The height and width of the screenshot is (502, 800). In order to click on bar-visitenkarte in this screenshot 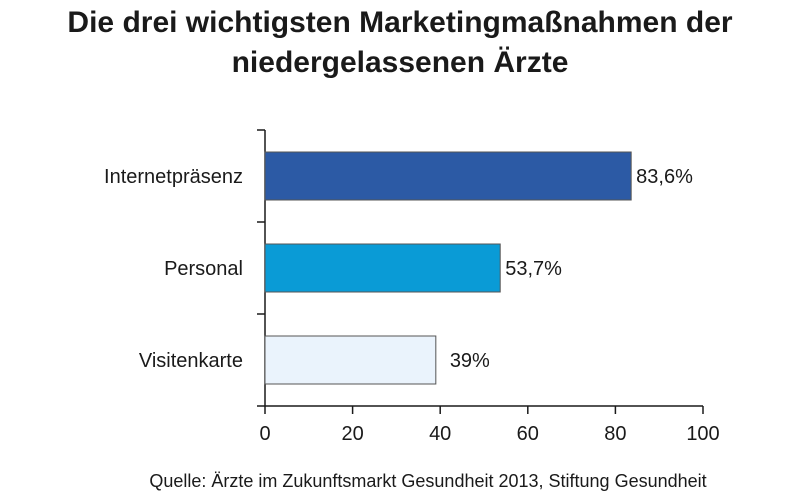, I will do `click(350, 360)`.